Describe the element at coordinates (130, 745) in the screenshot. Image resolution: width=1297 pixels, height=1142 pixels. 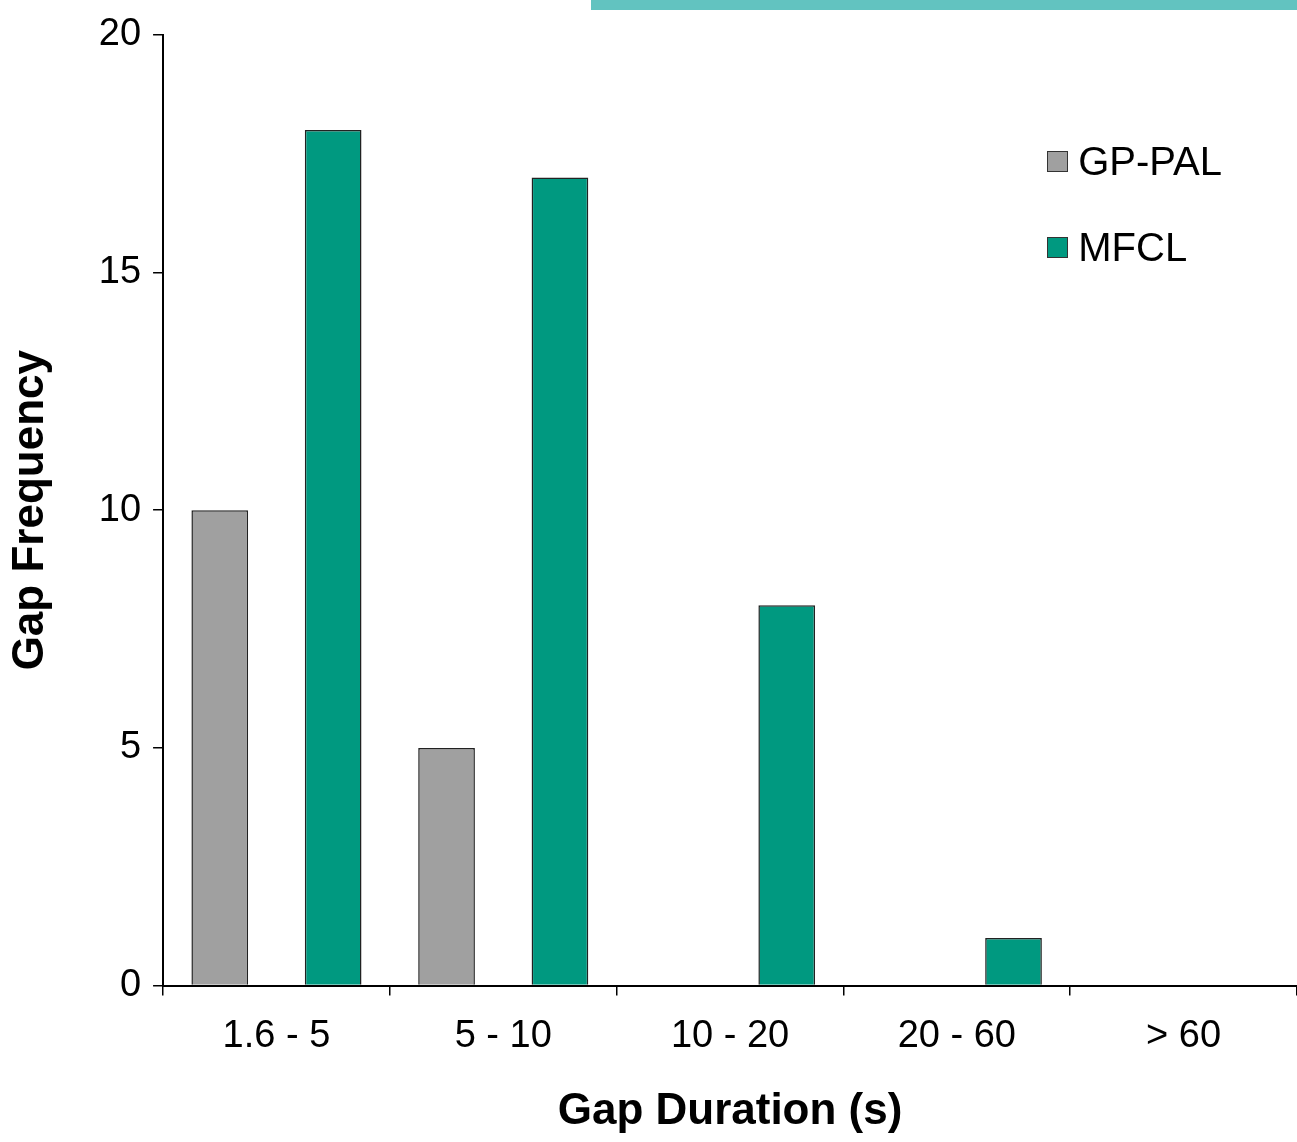
I see `y-tick-label: 5` at that location.